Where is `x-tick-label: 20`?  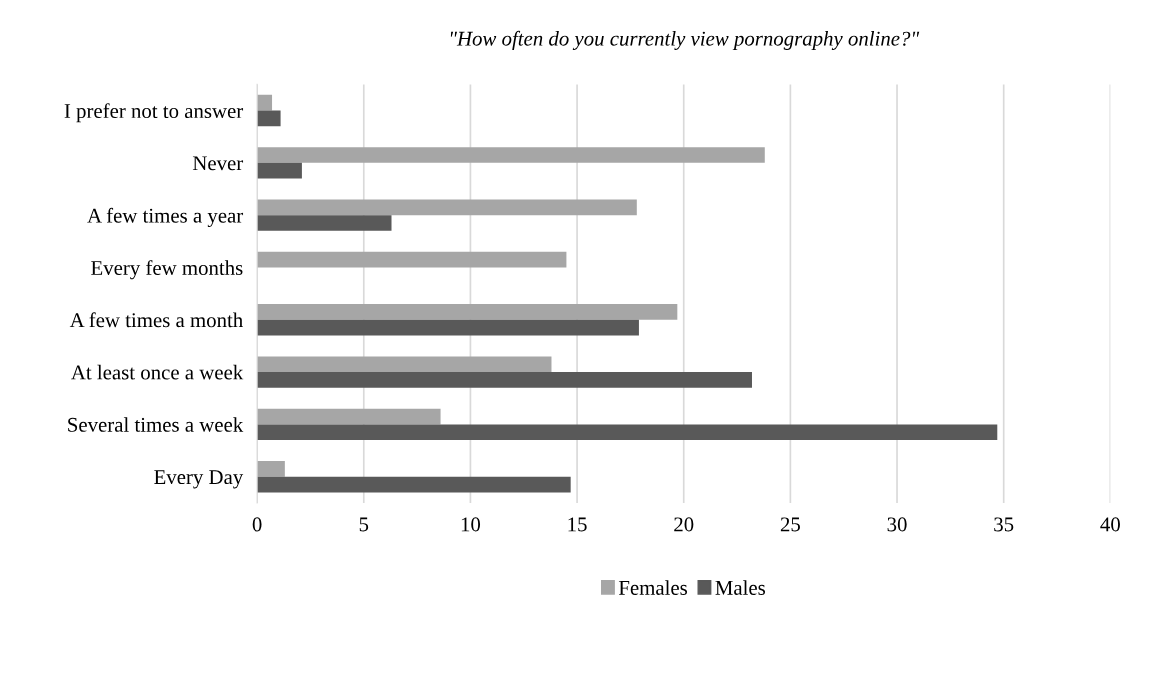
x-tick-label: 20 is located at coordinates (684, 524).